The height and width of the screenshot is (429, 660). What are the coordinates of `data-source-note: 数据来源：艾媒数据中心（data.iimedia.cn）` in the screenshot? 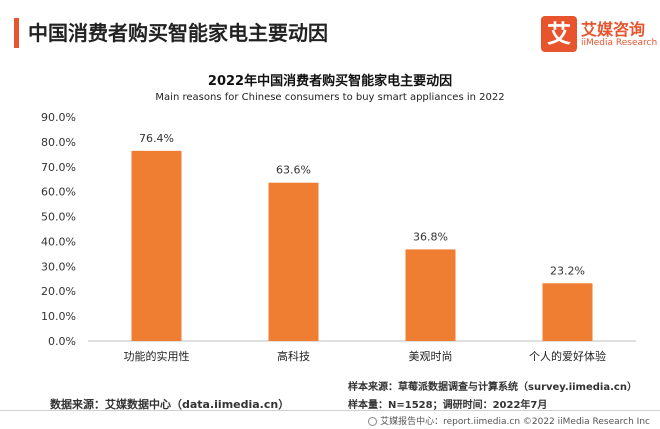 It's located at (170, 404).